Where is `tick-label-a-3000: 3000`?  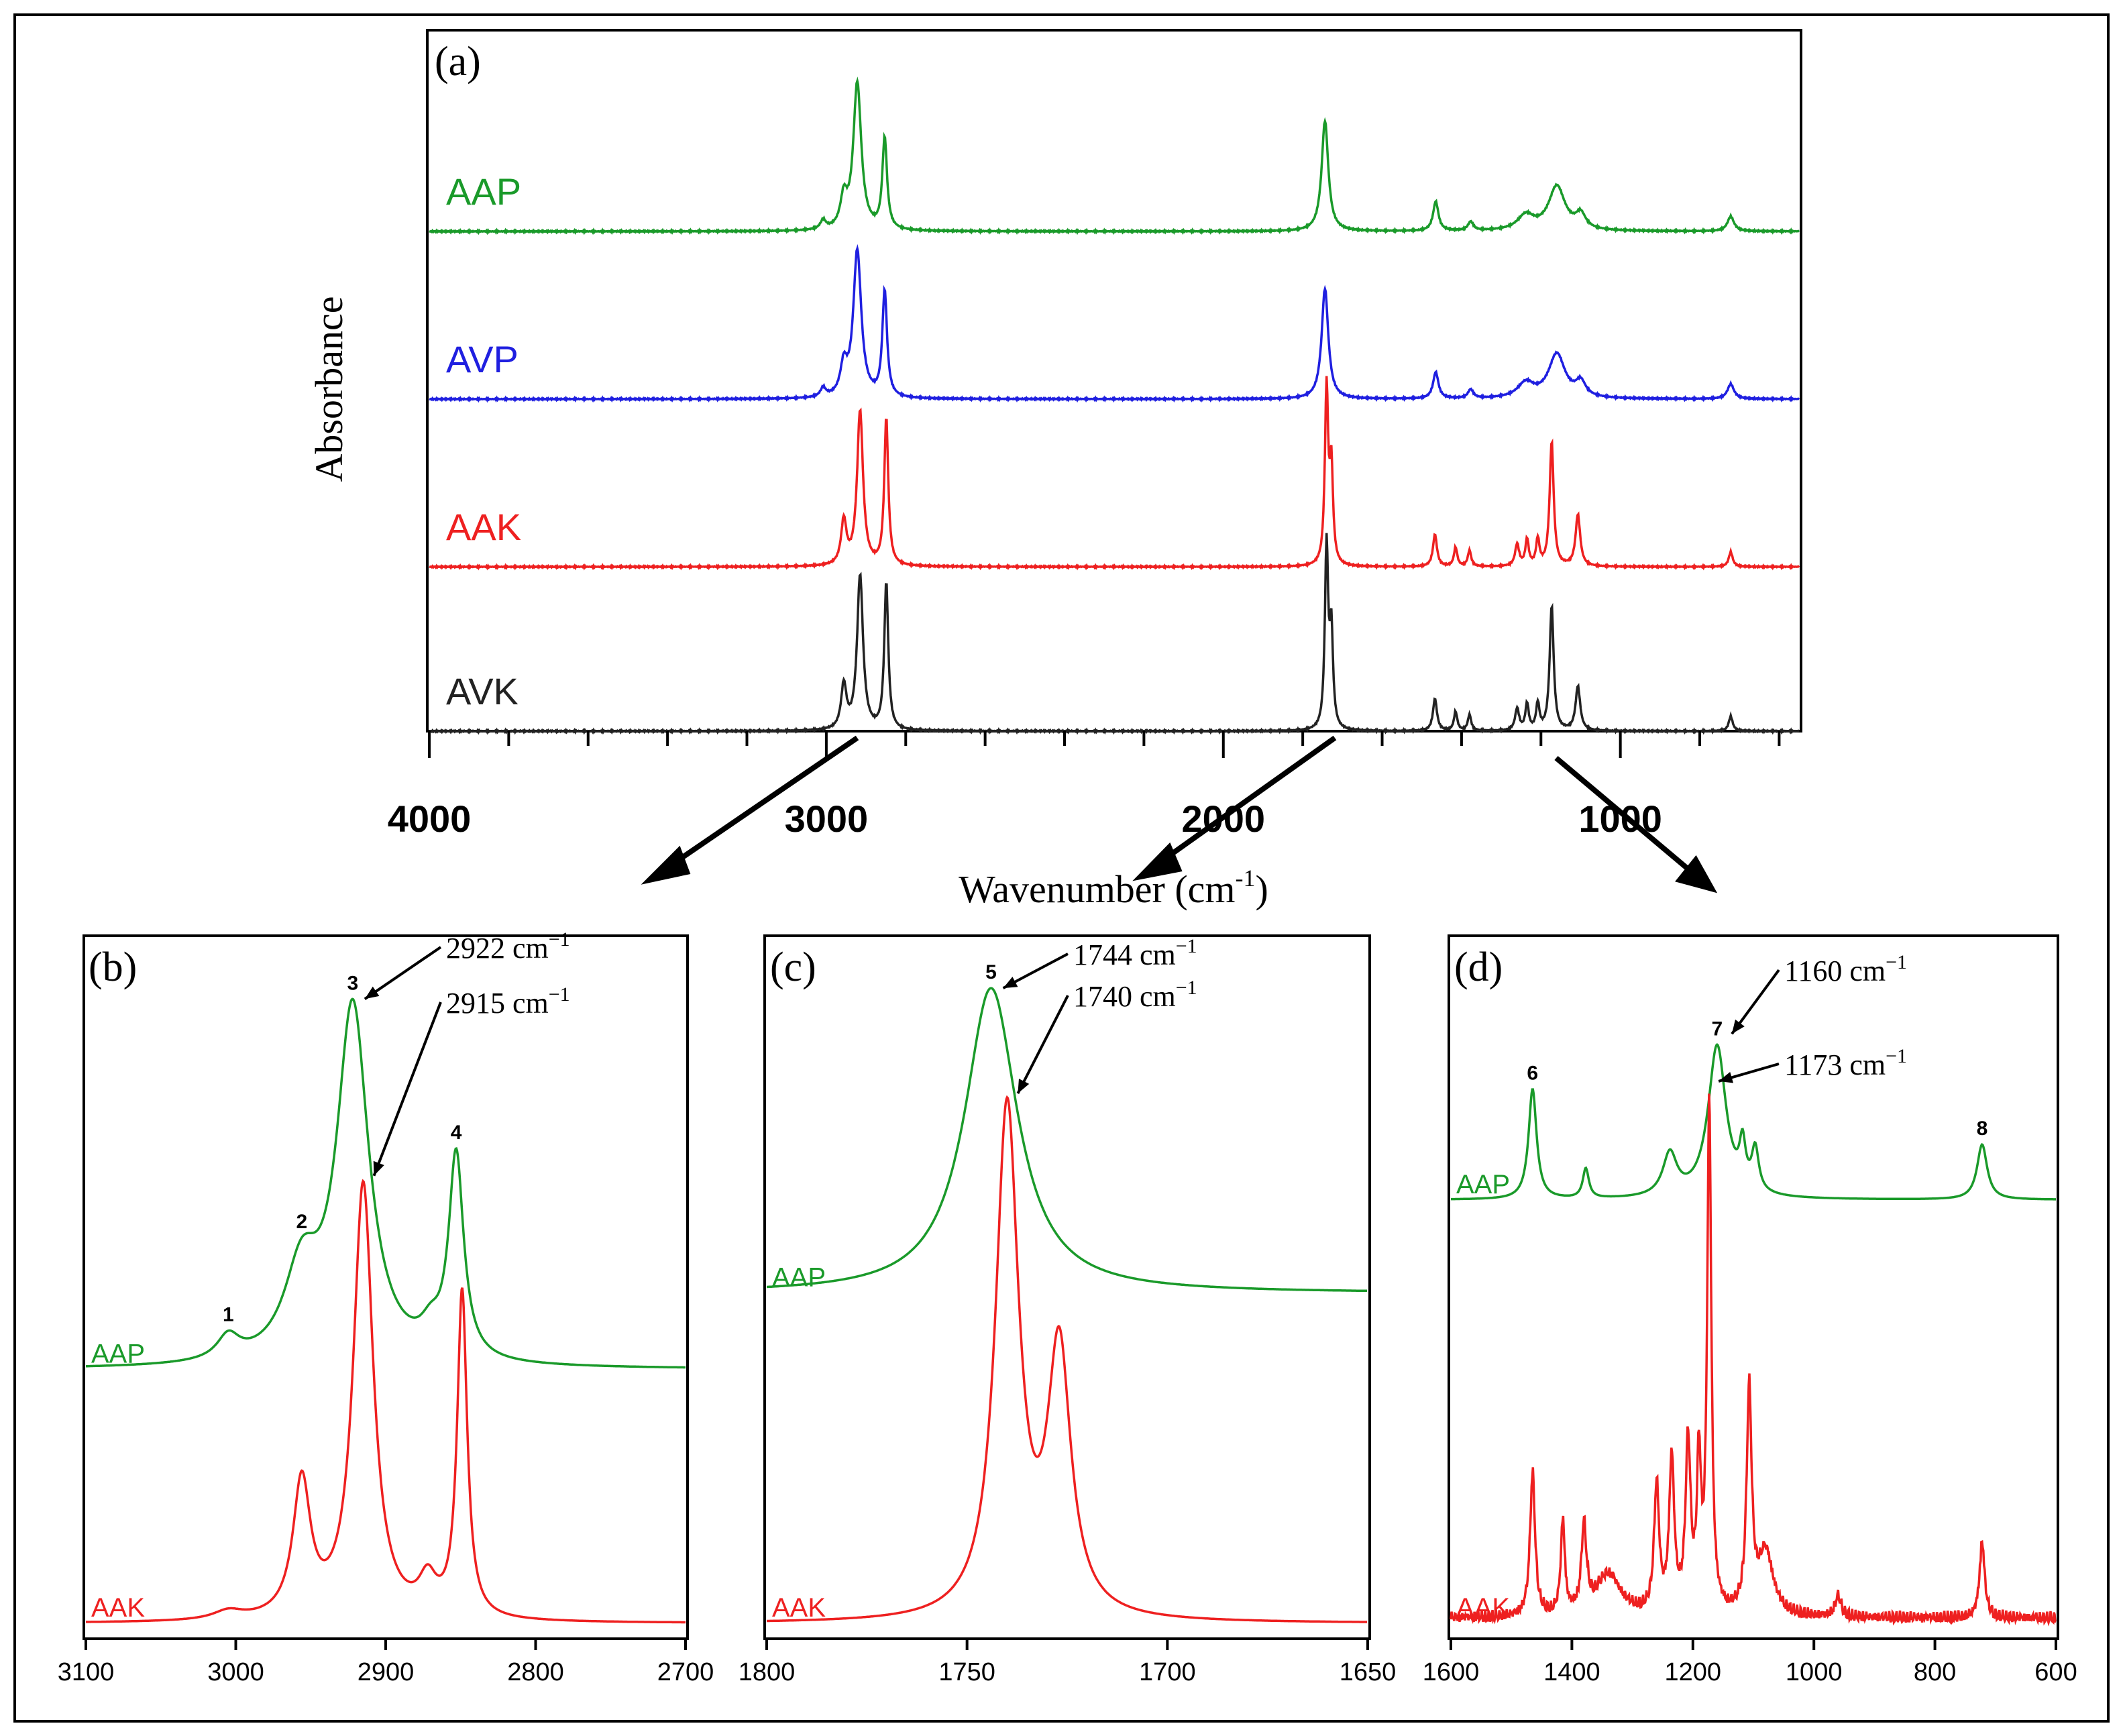
tick-label-a-3000: 3000 is located at coordinates (827, 819).